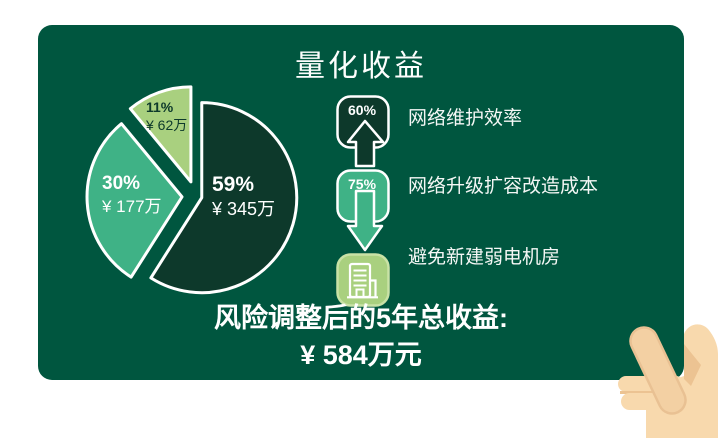 The width and height of the screenshot is (720, 438). What do you see at coordinates (692, 365) in the screenshot?
I see `index-finger-shade` at bounding box center [692, 365].